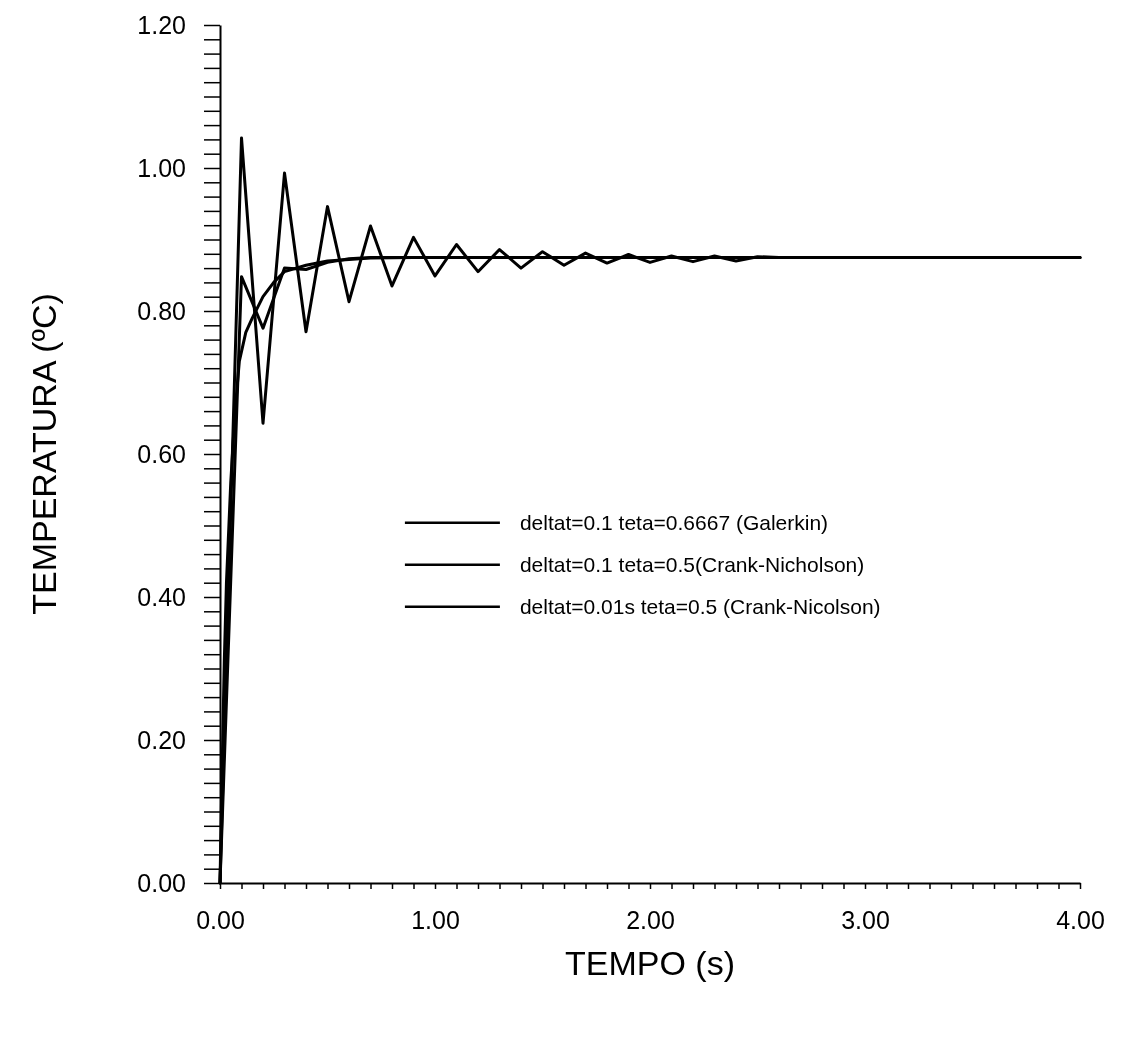  Describe the element at coordinates (700, 606) in the screenshot. I see `legend-label: deltat=0.01s teta=0.5 (Crank-Nicolson)` at that location.